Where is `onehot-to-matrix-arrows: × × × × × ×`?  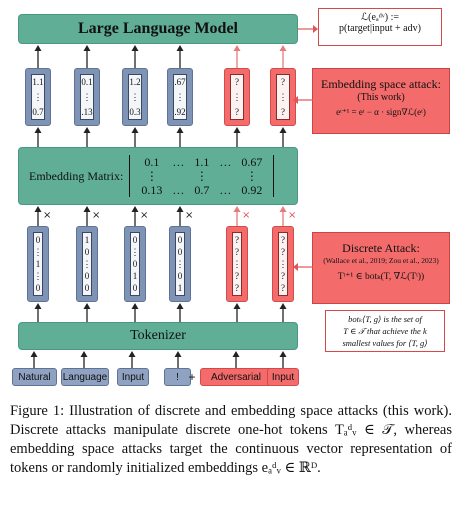 onehot-to-matrix-arrows: × × × × × × is located at coordinates (165, 216).